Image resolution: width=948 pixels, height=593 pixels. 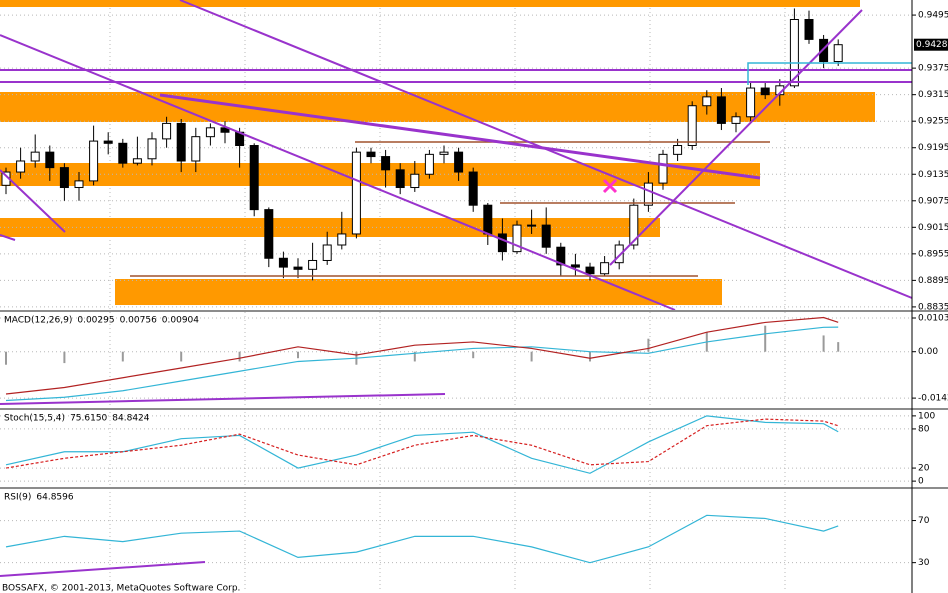 What do you see at coordinates (924, 563) in the screenshot?
I see `y-tick-label: 30` at bounding box center [924, 563].